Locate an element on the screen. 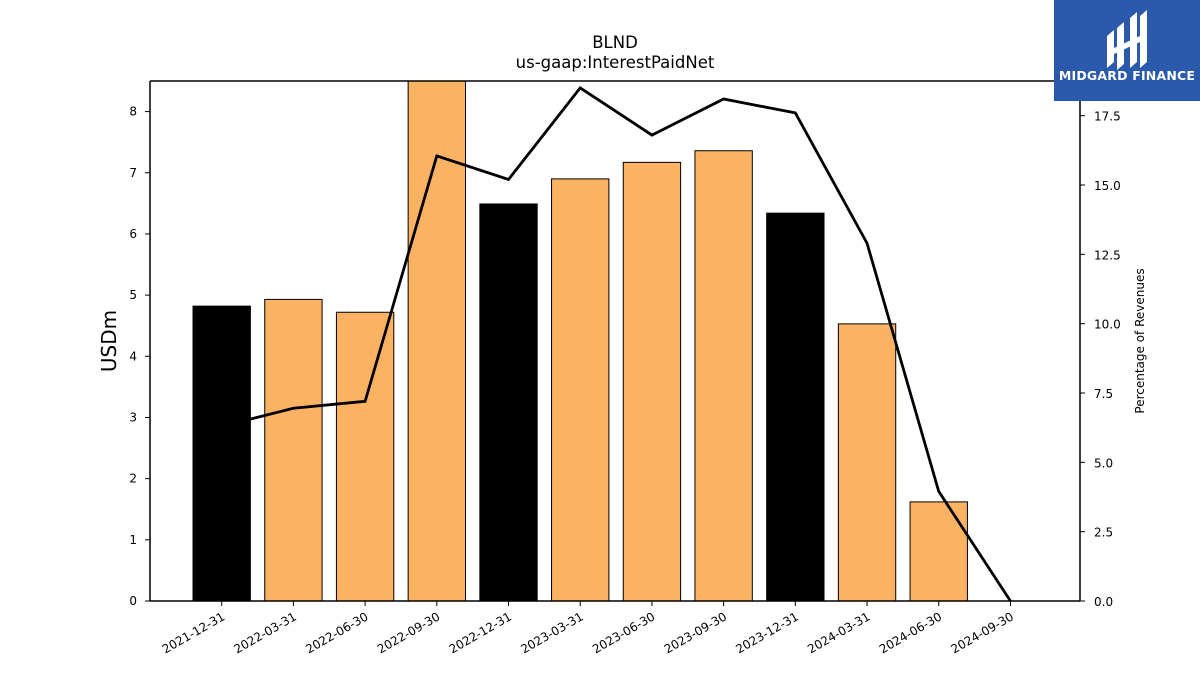  y-tick-label: 7 is located at coordinates (133, 173).